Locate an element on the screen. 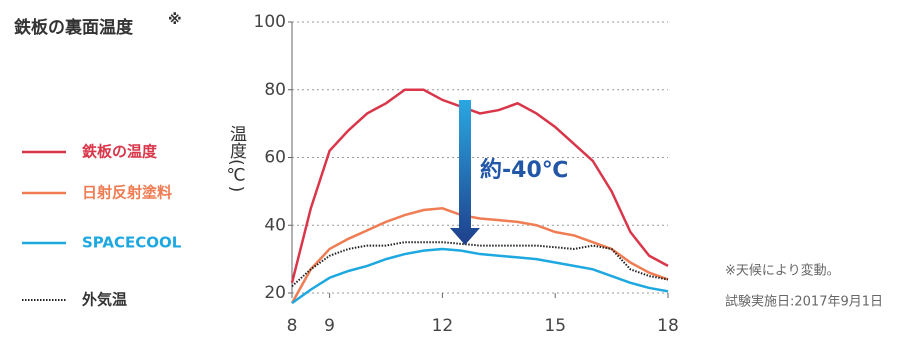 The image size is (916, 340). y-tick-label: 20 is located at coordinates (275, 293).